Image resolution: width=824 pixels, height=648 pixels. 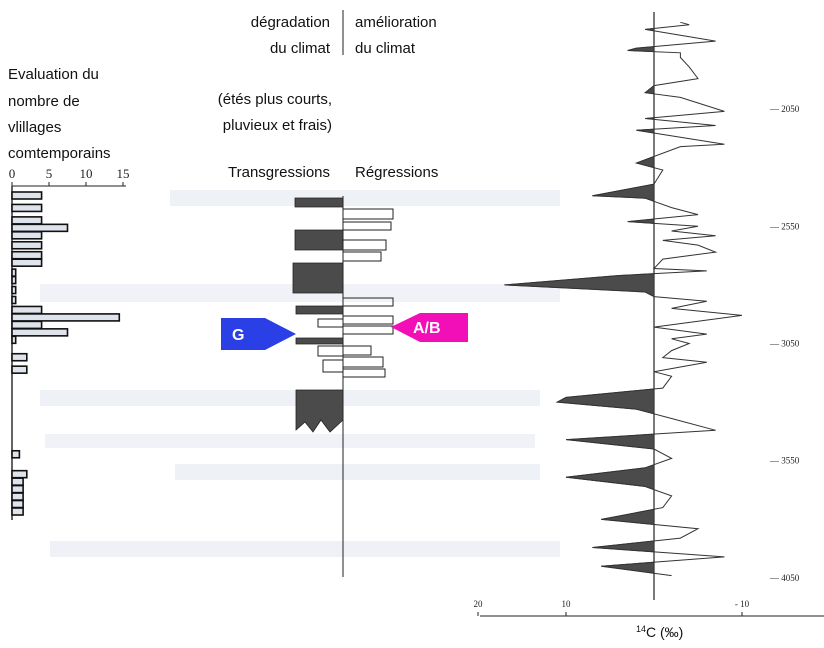 What do you see at coordinates (290, 22) in the screenshot?
I see `climate-left-header: dégradation` at bounding box center [290, 22].